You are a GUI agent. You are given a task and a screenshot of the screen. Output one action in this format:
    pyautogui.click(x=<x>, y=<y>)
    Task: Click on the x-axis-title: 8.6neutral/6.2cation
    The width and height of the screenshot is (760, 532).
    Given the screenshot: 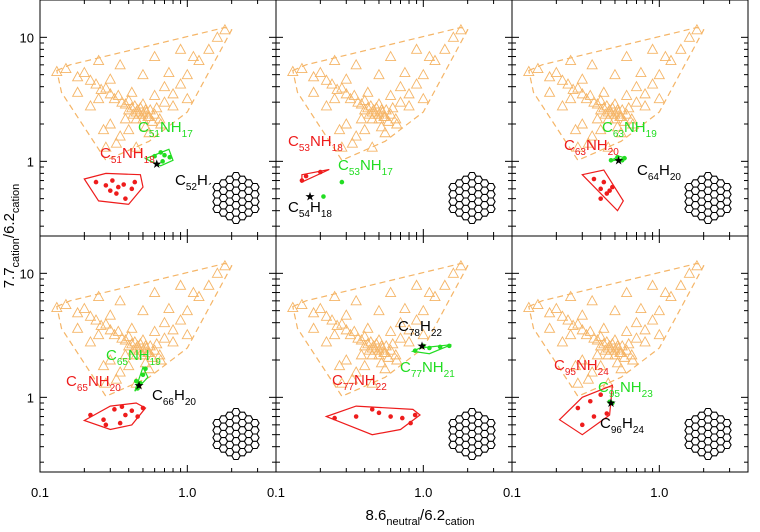 What is the action you would take?
    pyautogui.click(x=420, y=517)
    